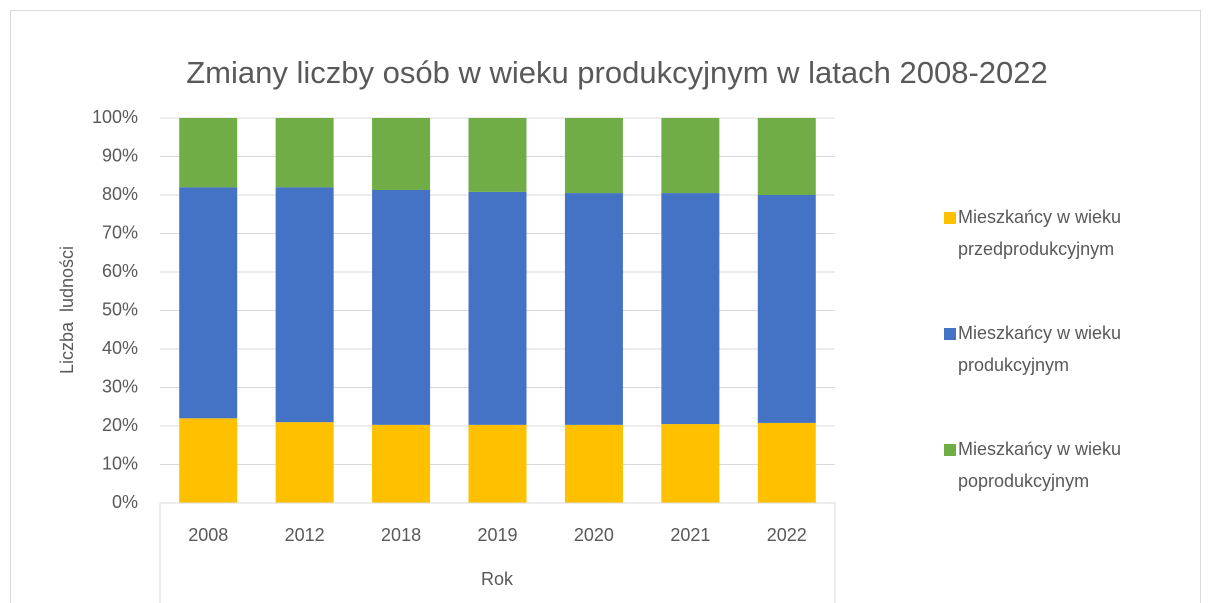 The width and height of the screenshot is (1209, 603). Describe the element at coordinates (1039, 465) in the screenshot. I see `legend-label: Mieszkańcy w wieku poprodukcyjnym` at that location.